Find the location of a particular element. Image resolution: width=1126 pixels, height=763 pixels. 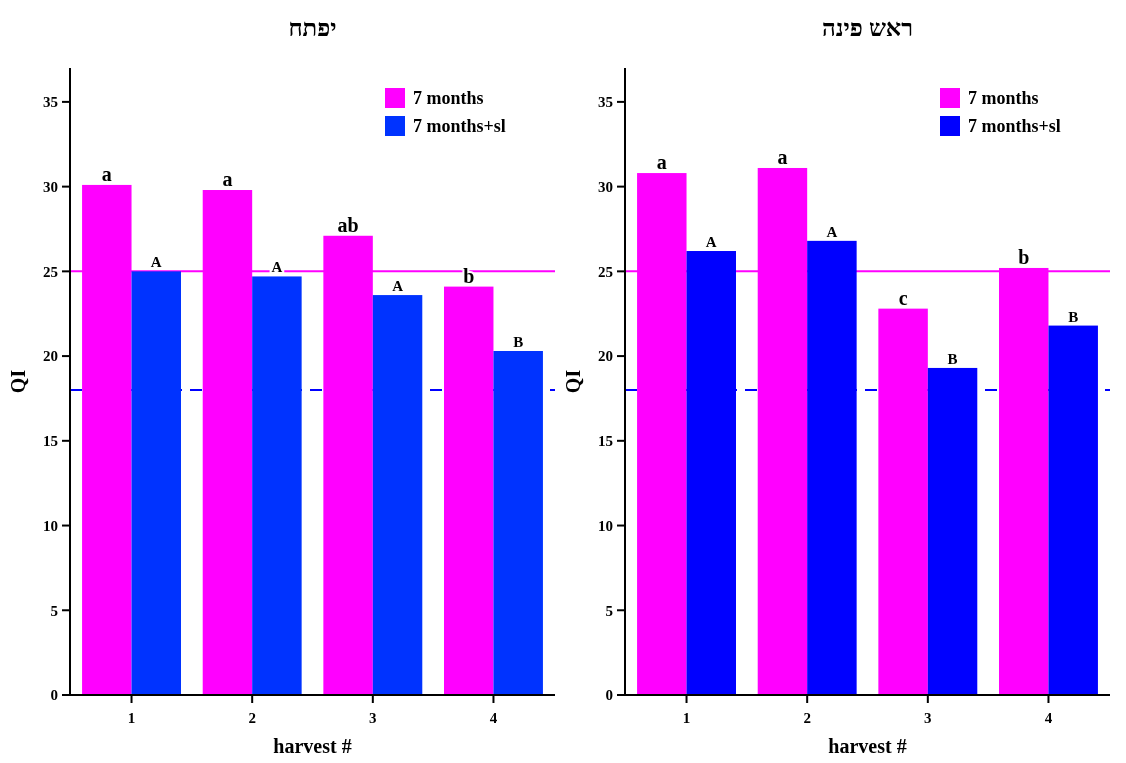

chart-title: יפתח is located at coordinates (312, 28).